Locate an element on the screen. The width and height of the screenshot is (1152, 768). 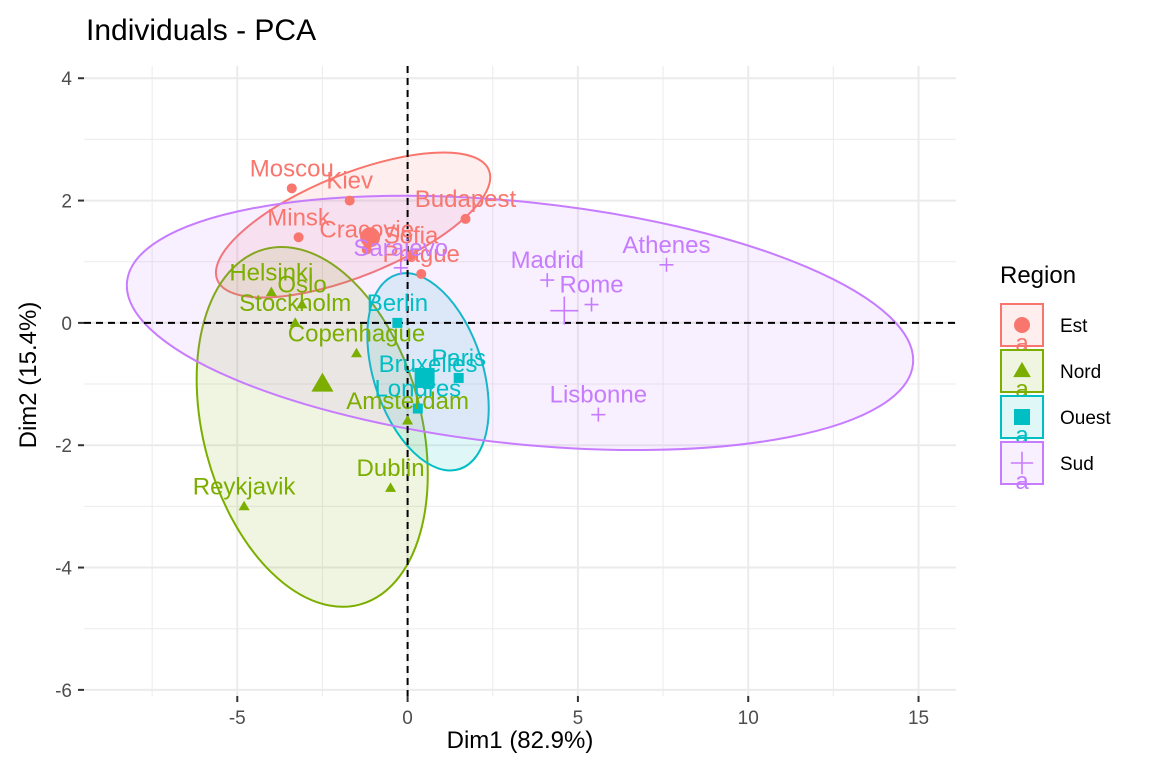
chart-title: Individuals - PCA is located at coordinates (201, 30).